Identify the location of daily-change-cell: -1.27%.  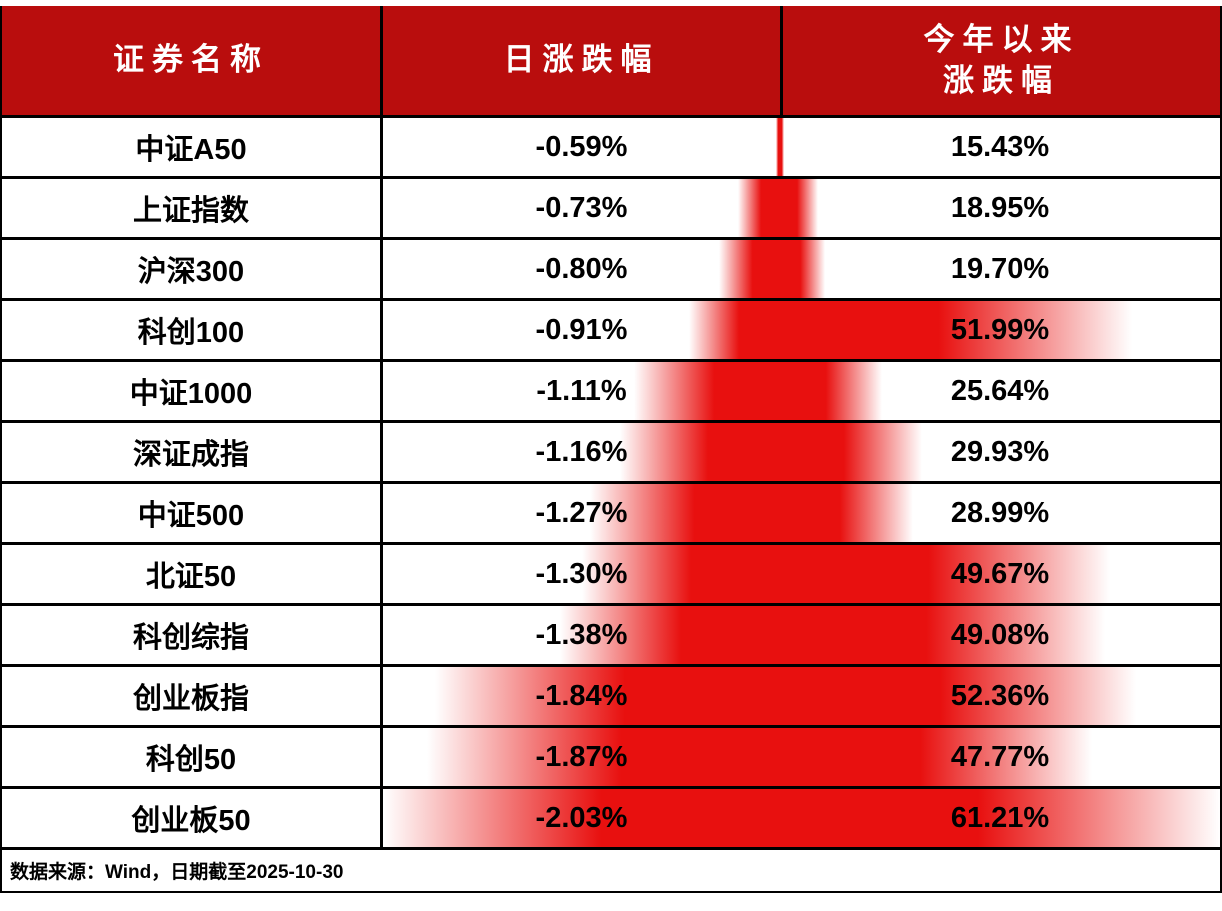
(580, 513).